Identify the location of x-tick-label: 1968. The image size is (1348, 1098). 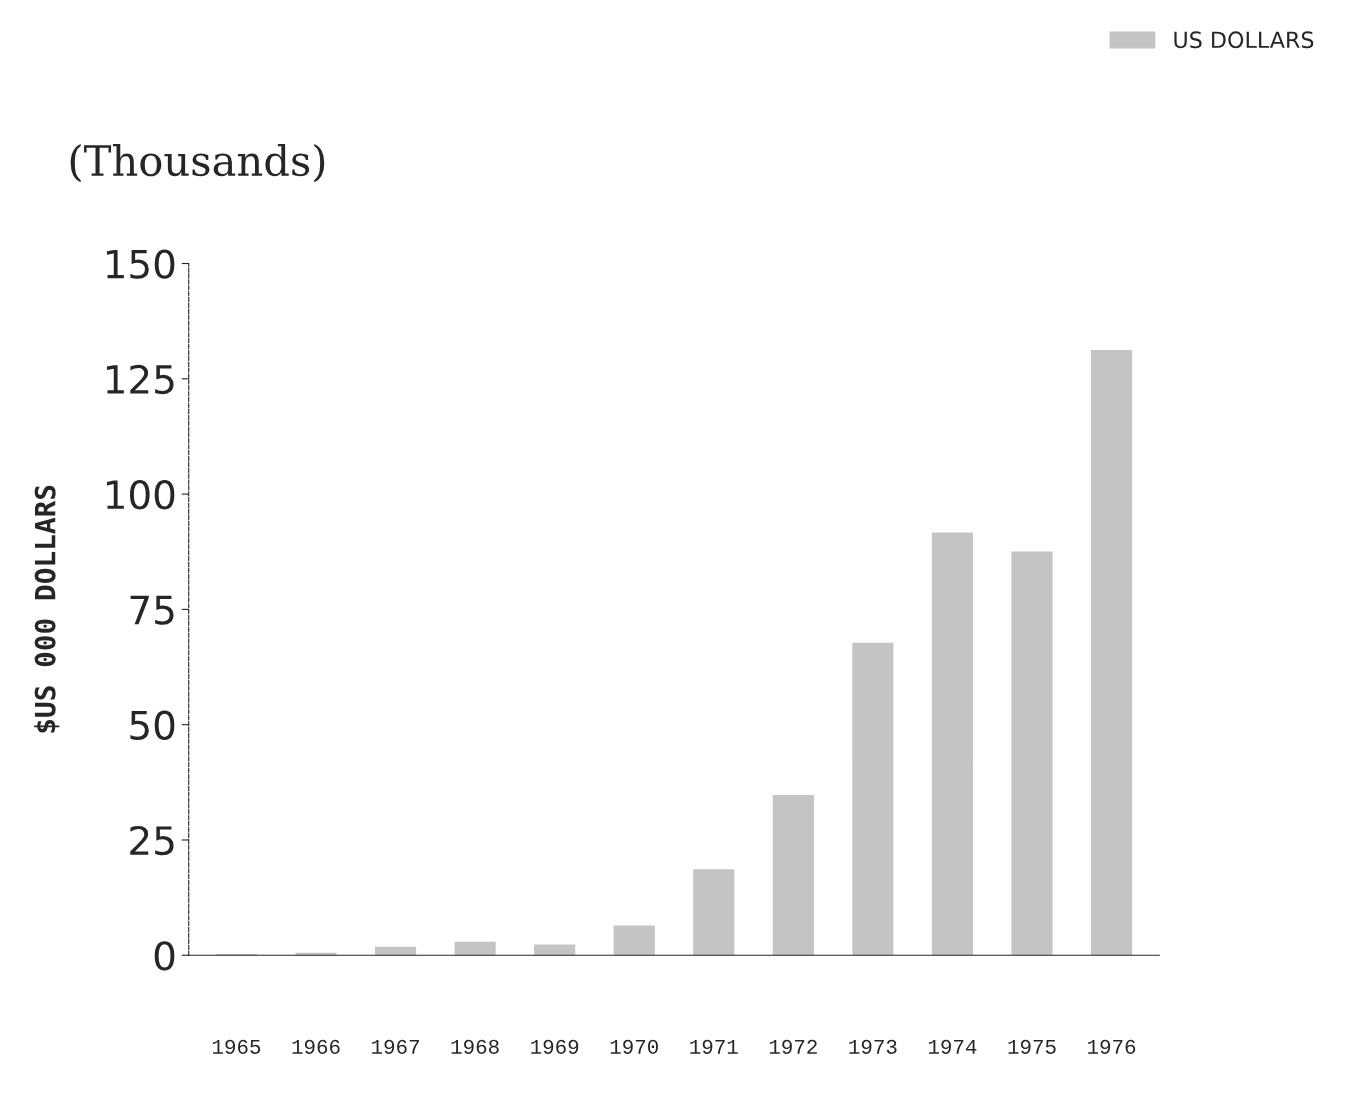
(475, 1046).